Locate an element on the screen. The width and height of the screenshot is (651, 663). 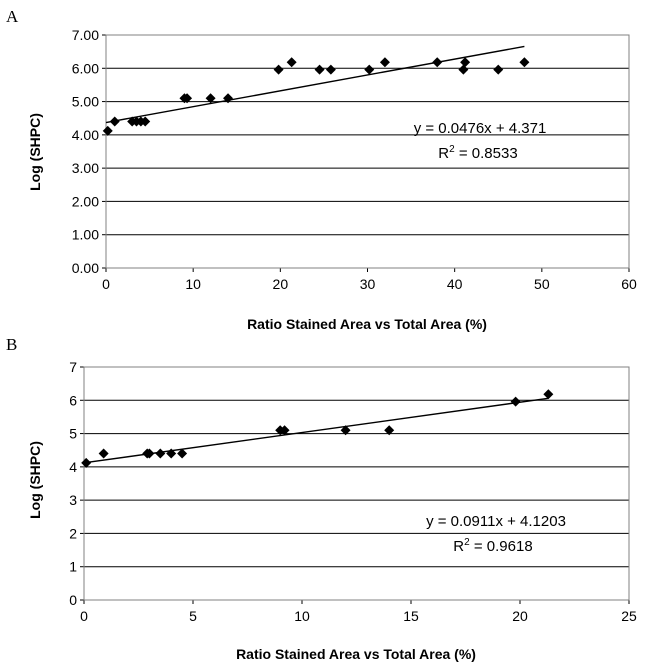
x-tick-label: 50 is located at coordinates (542, 284).